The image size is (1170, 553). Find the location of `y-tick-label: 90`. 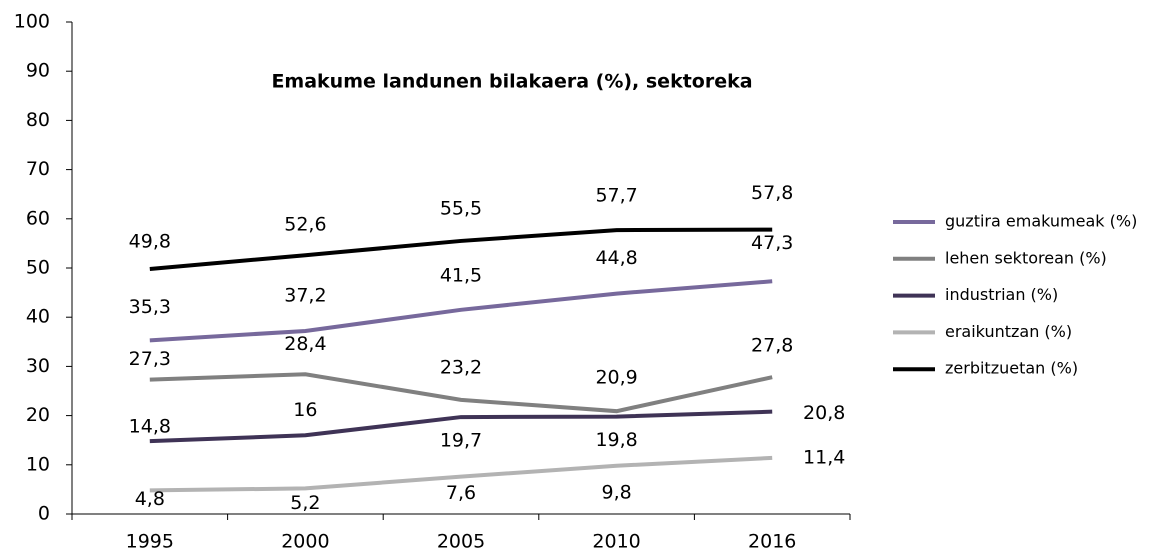

y-tick-label: 90 is located at coordinates (38, 71).